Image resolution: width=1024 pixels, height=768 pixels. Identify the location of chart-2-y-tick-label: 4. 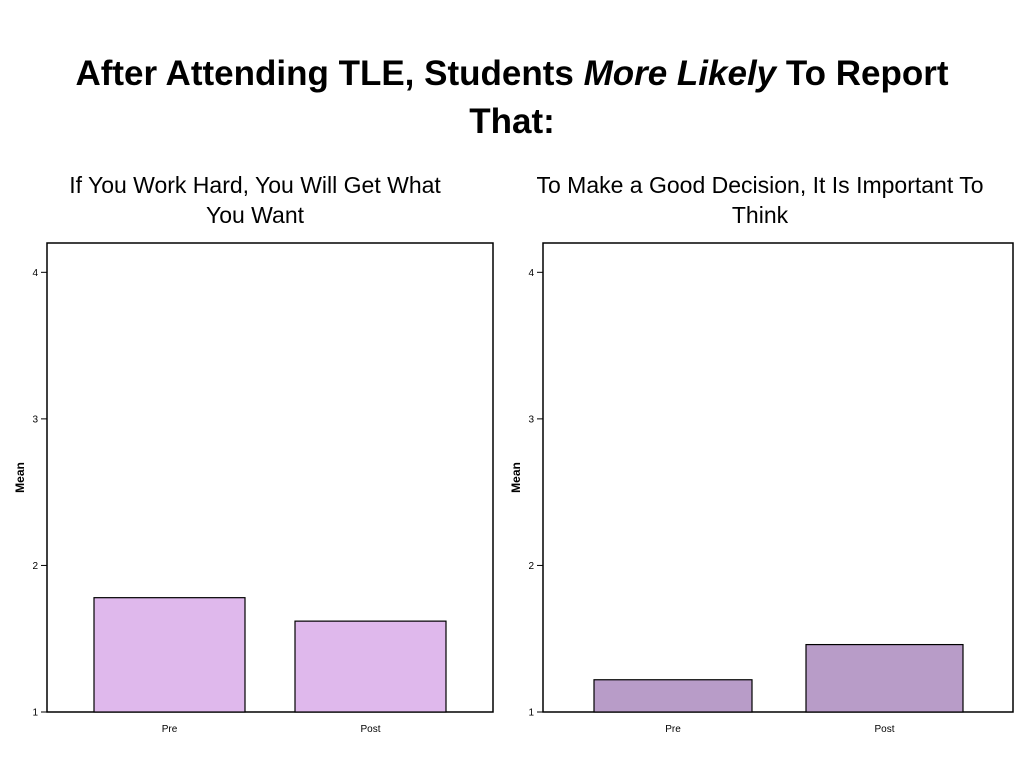
(531, 273).